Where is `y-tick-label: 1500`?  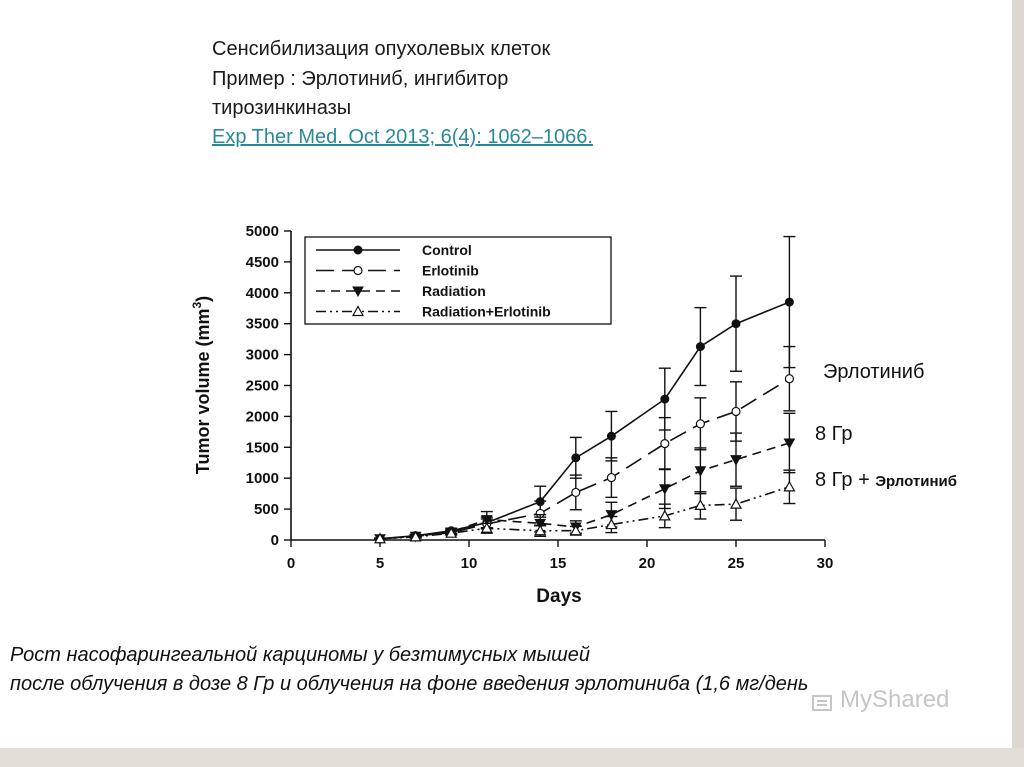
y-tick-label: 1500 is located at coordinates (262, 447).